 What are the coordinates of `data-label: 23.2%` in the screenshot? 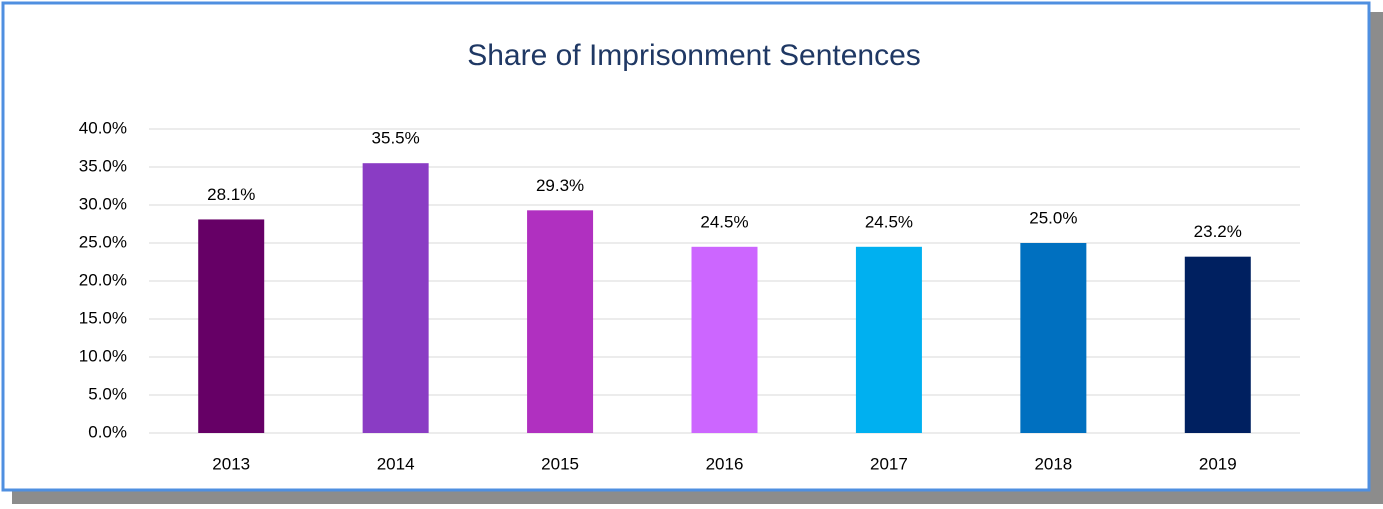 It's located at (1218, 231).